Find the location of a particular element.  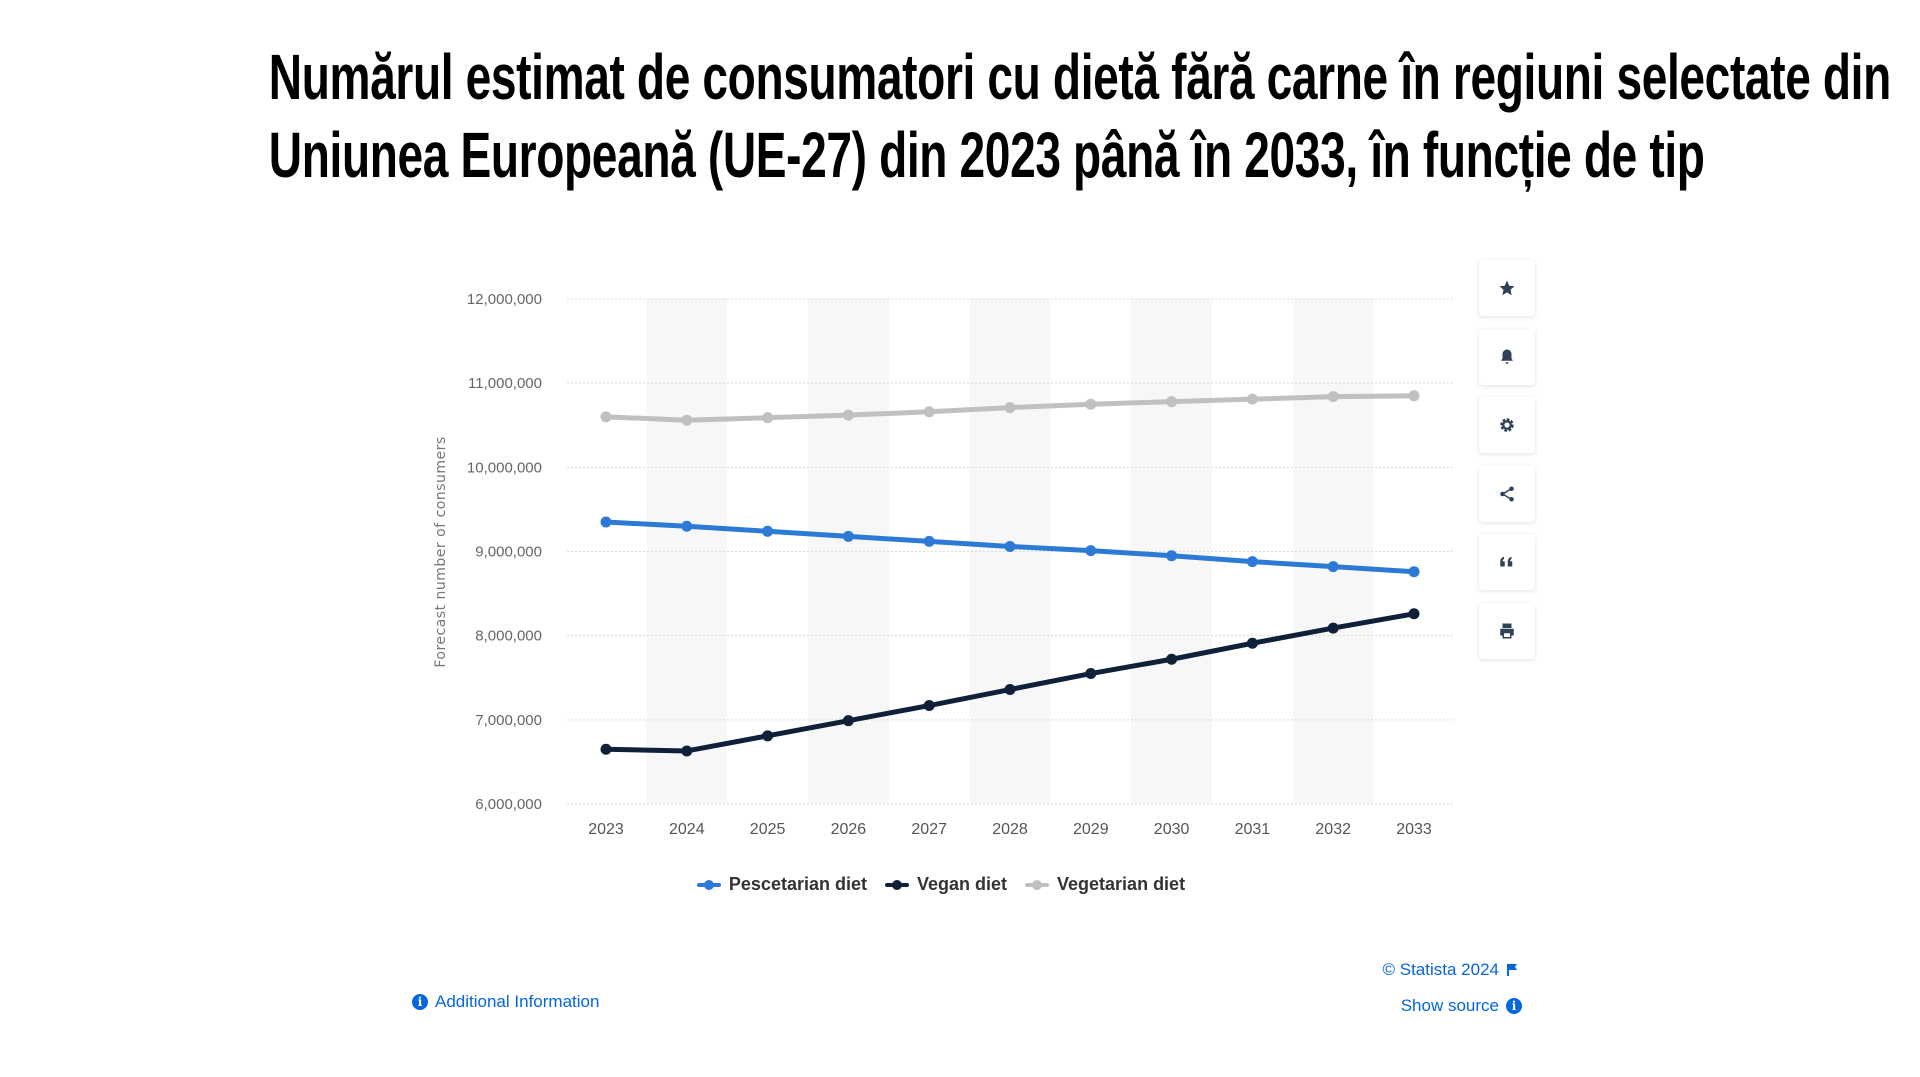

x-tick-label: 2024 is located at coordinates (687, 829).